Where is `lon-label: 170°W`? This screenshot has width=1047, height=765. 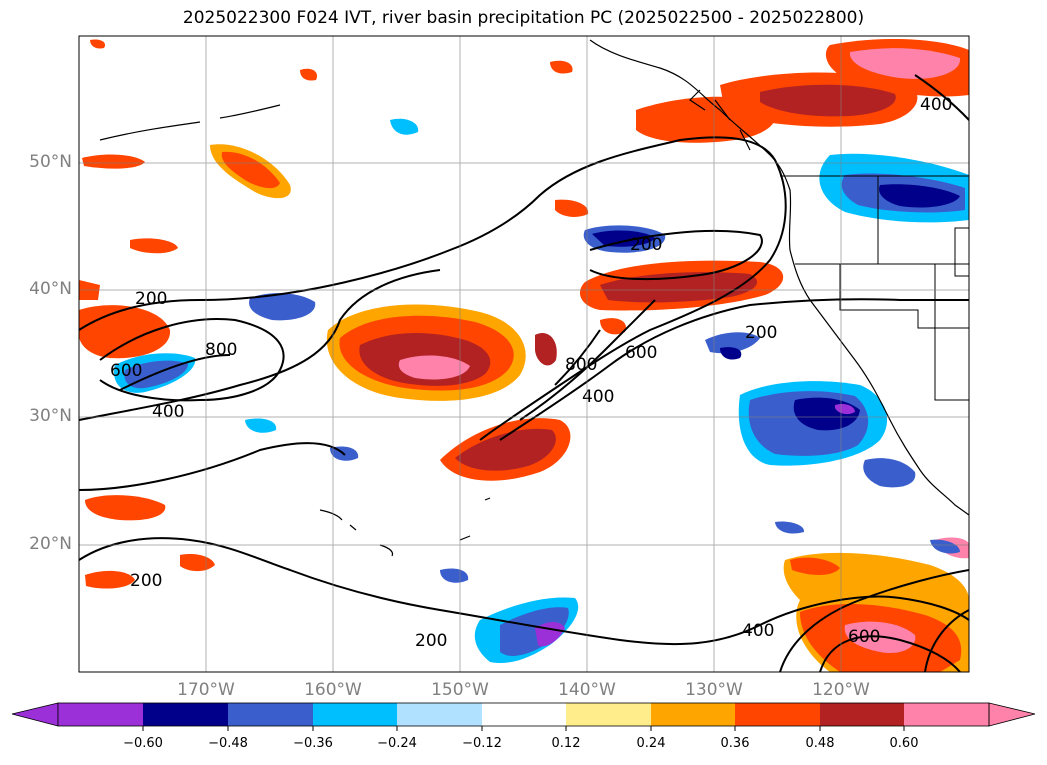
lon-label: 170°W is located at coordinates (206, 690).